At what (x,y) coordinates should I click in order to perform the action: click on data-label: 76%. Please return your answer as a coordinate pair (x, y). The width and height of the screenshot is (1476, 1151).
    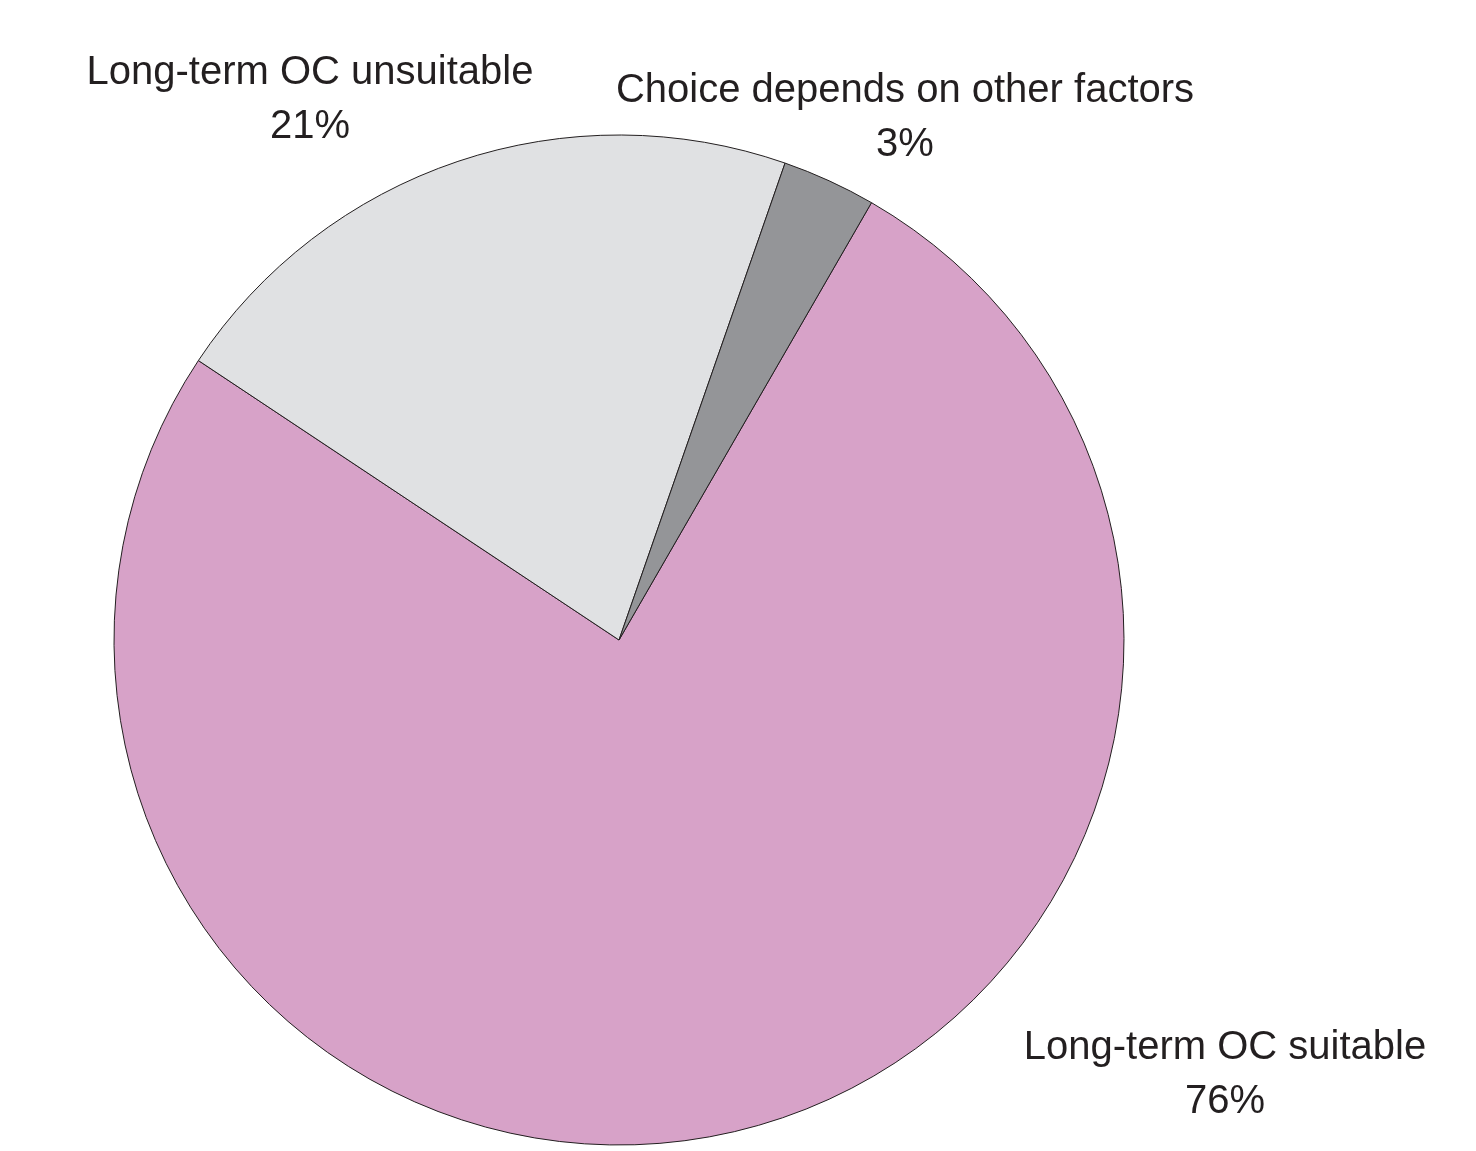
    Looking at the image, I should click on (1225, 1099).